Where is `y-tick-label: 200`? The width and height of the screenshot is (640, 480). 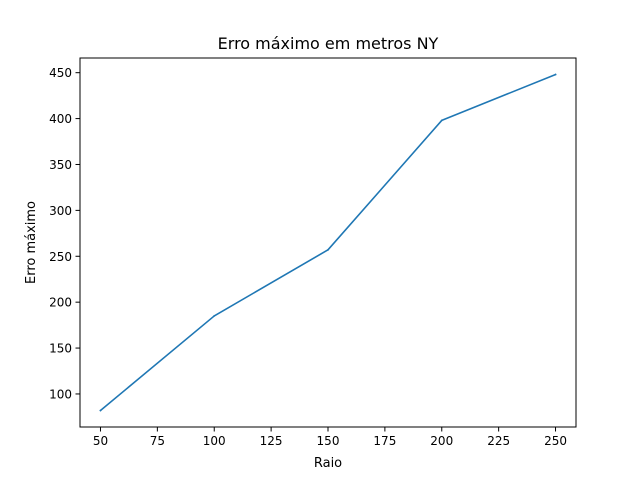 y-tick-label: 200 is located at coordinates (60, 303).